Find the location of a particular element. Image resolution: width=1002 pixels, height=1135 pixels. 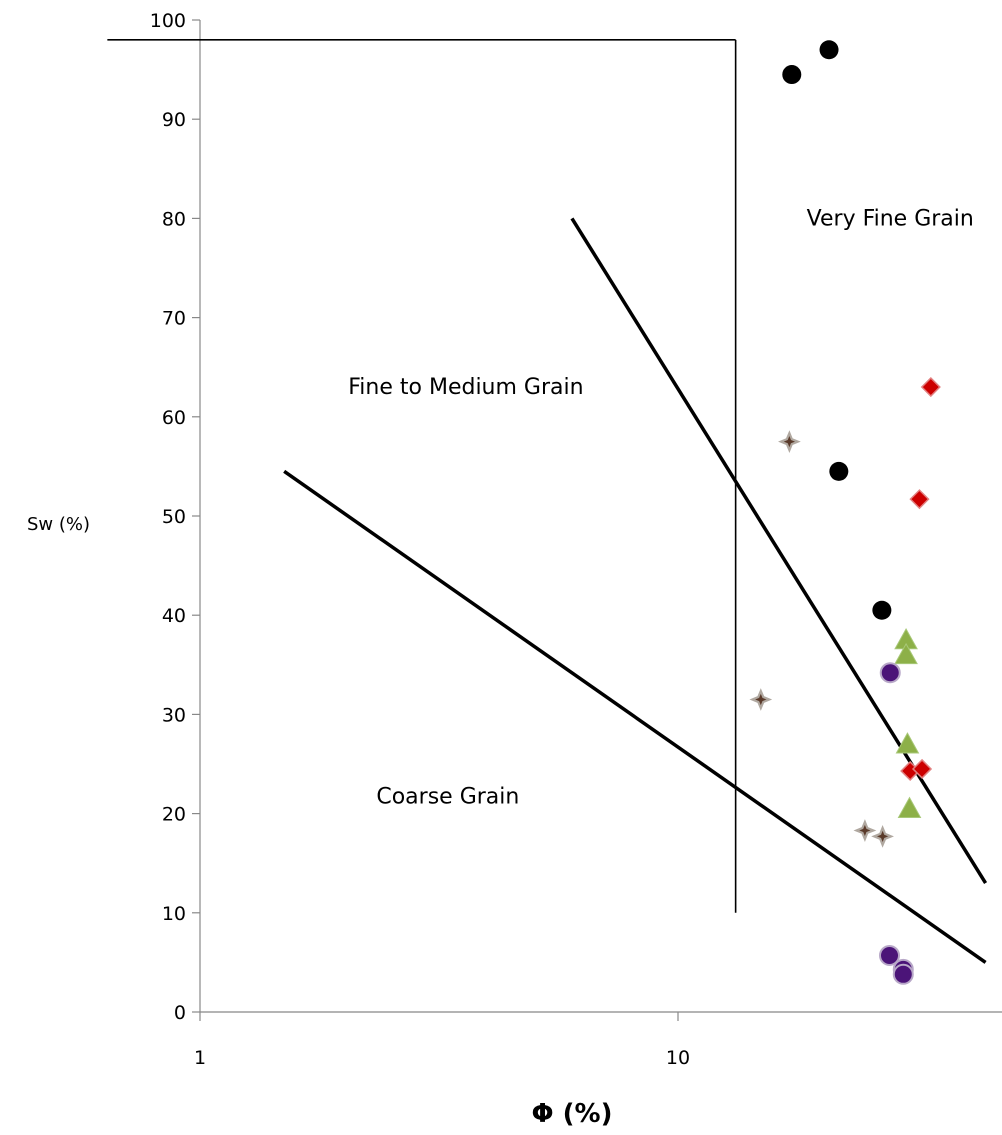

y-tick-label: 90 is located at coordinates (174, 120).